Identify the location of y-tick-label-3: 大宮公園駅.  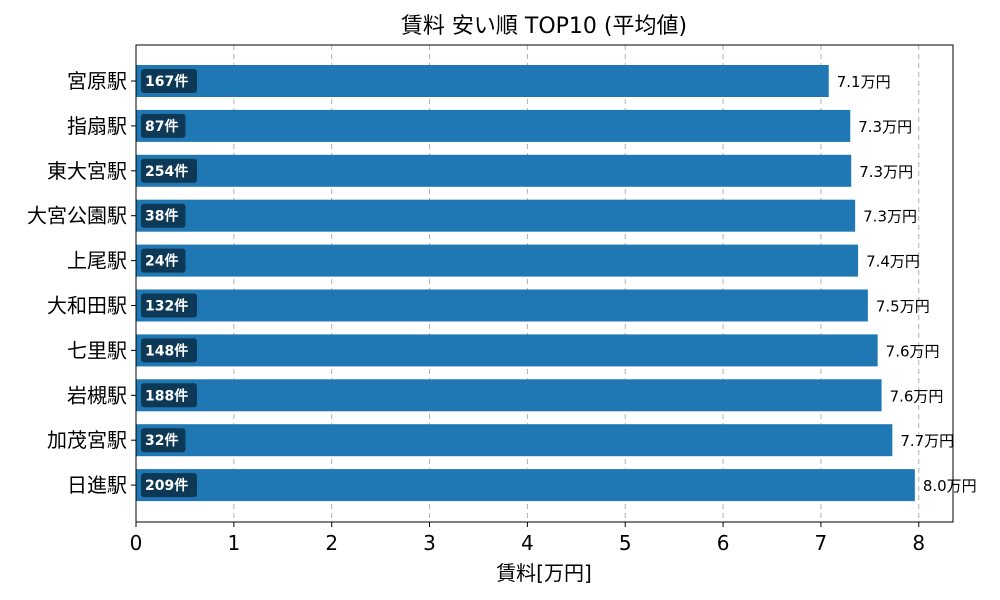
(77, 216).